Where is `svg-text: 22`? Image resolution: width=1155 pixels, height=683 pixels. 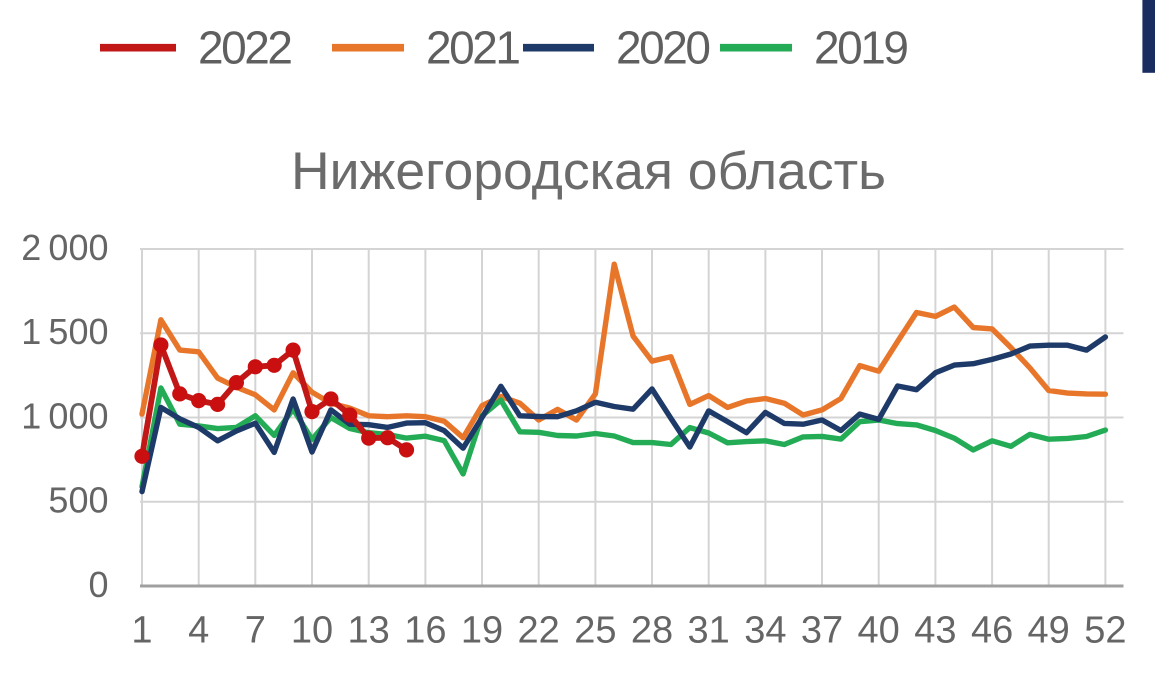
svg-text: 22 is located at coordinates (539, 631).